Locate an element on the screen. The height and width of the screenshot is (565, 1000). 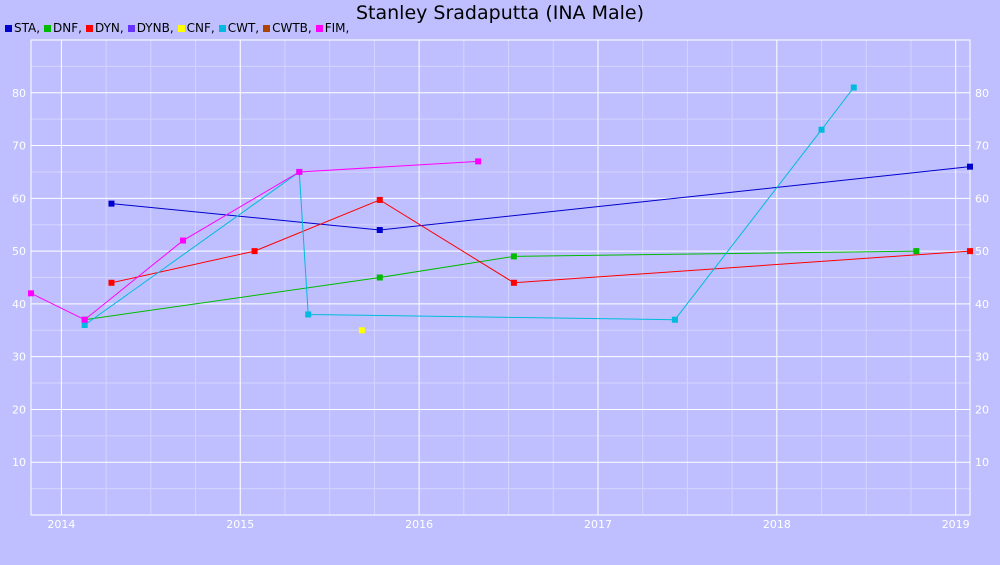
legend-item: STA, is located at coordinates (22, 28).